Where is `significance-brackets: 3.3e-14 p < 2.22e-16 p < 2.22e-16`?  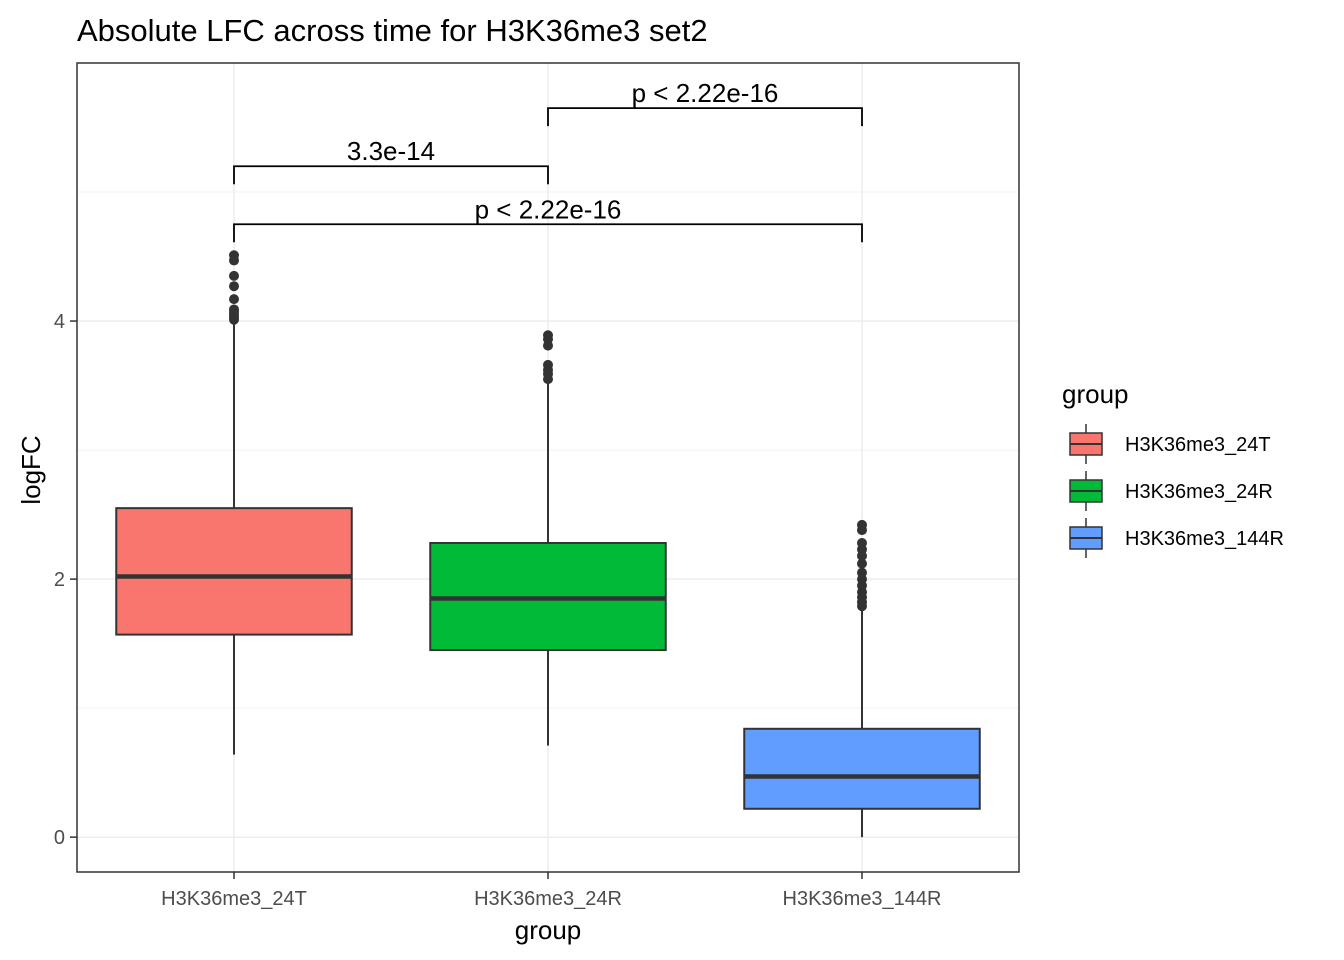 significance-brackets: 3.3e-14 p < 2.22e-16 p < 2.22e-16 is located at coordinates (548, 160).